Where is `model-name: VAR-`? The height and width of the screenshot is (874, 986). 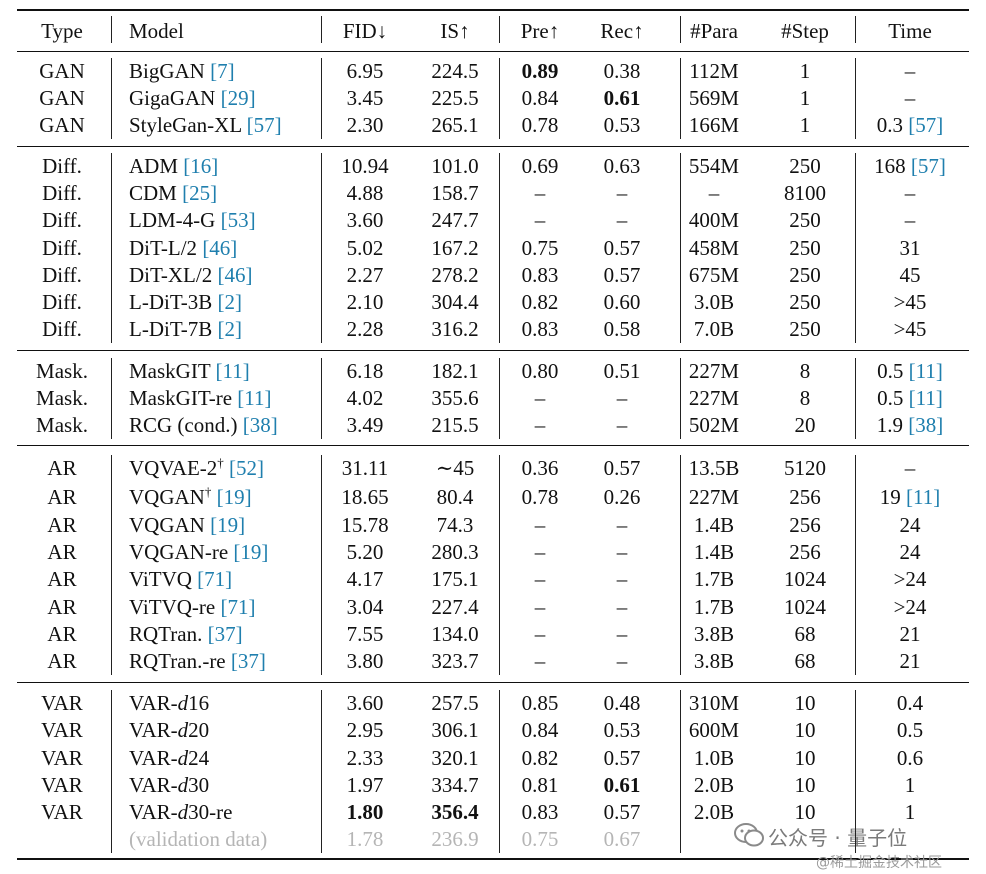
model-name: VAR- is located at coordinates (153, 730).